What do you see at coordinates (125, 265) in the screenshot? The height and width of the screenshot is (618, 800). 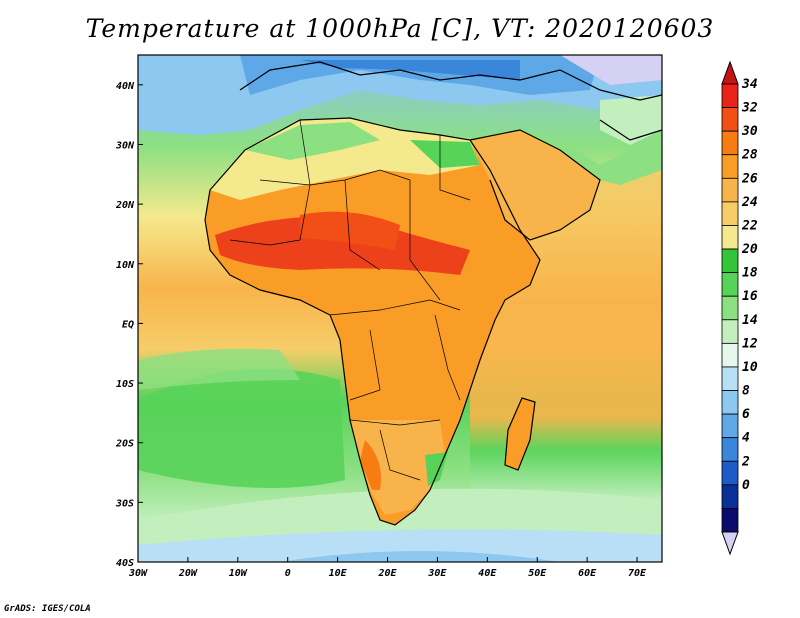 I see `y-tick-label: 10N` at bounding box center [125, 265].